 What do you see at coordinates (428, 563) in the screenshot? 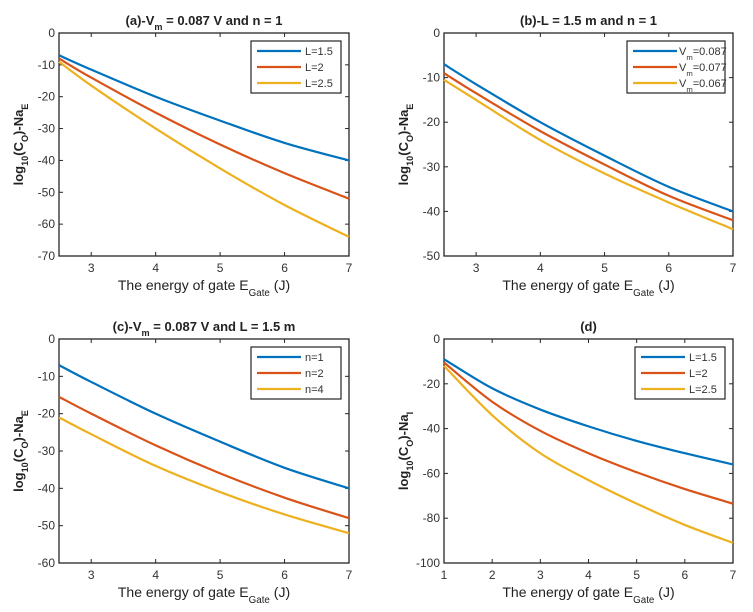
I see `y-tick-label: -100` at bounding box center [428, 563].